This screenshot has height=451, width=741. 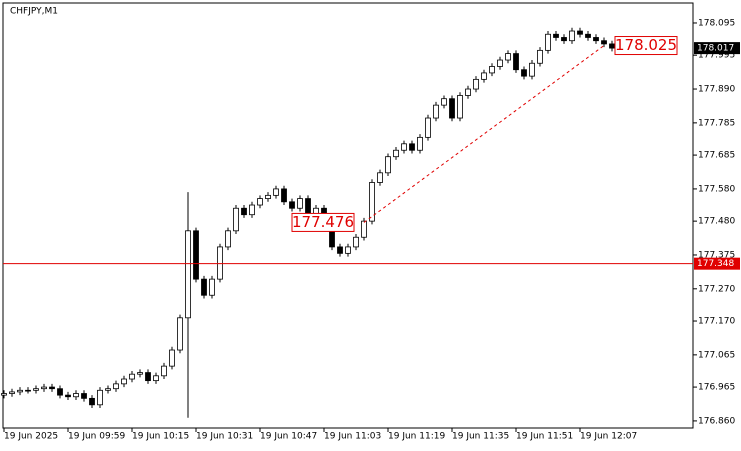 What do you see at coordinates (352, 437) in the screenshot?
I see `x-tick-label: 19 Jun 11:03` at bounding box center [352, 437].